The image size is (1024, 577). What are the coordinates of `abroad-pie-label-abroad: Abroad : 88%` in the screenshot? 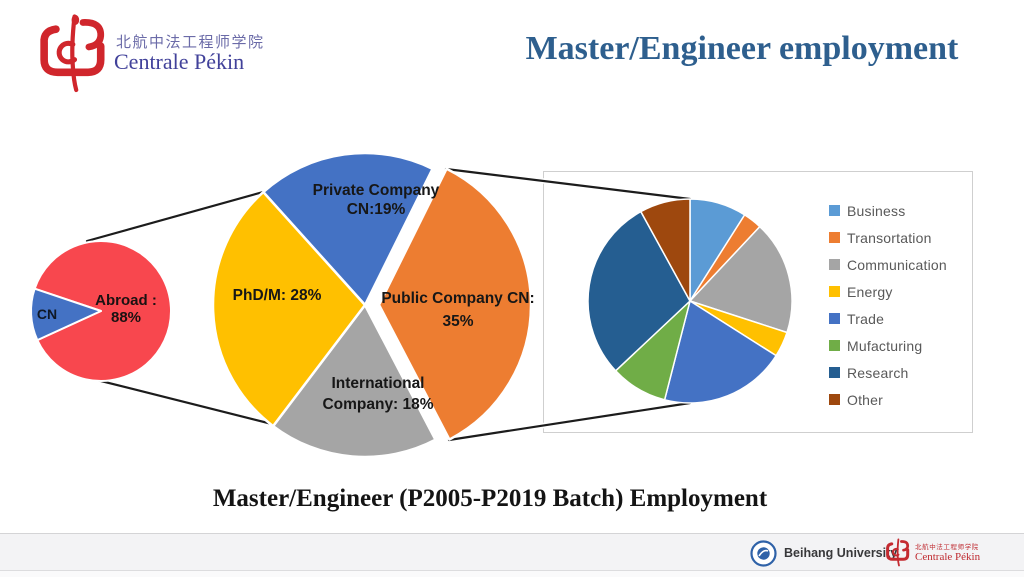 It's located at (126, 309).